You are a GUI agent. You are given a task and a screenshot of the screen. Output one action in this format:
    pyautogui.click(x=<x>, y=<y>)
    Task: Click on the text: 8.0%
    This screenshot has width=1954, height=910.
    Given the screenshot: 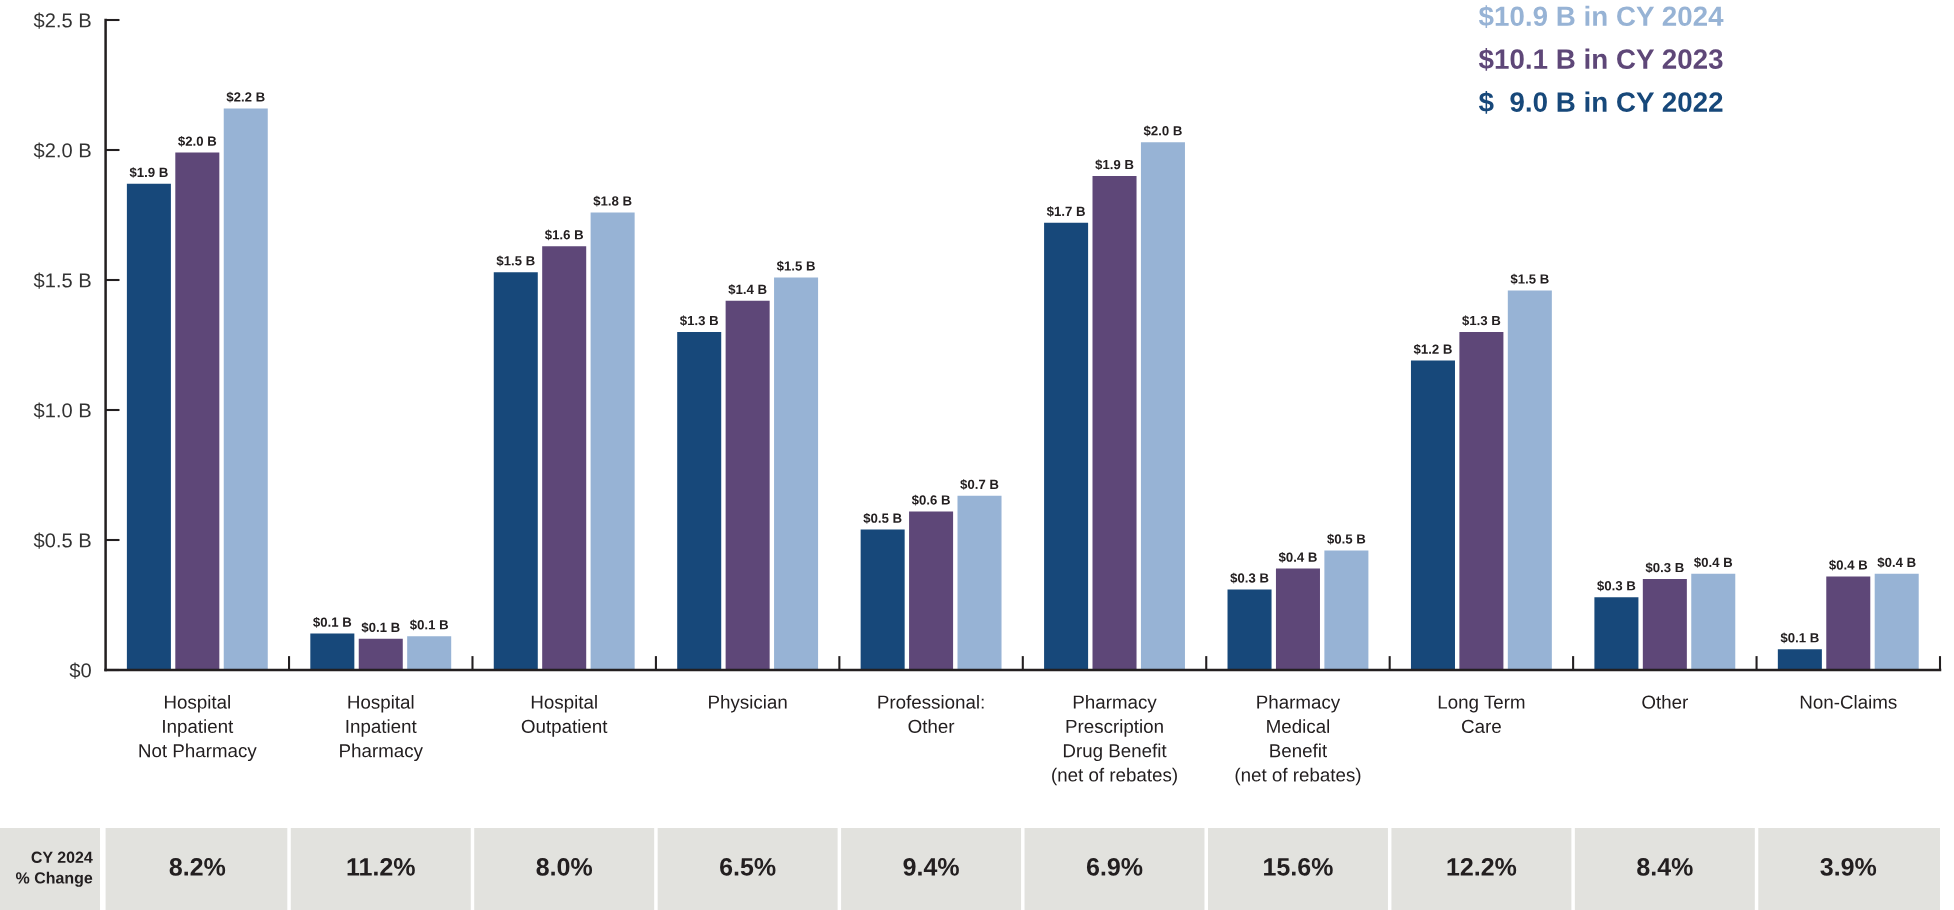 What is the action you would take?
    pyautogui.click(x=564, y=867)
    